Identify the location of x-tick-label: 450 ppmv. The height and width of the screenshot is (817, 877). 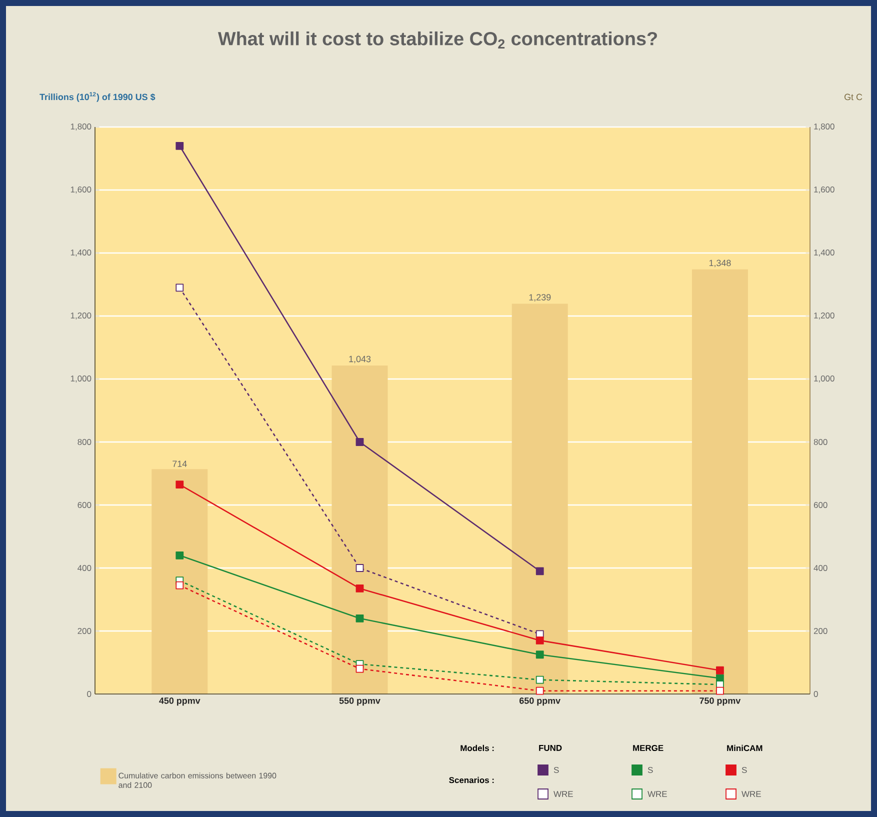
(179, 702).